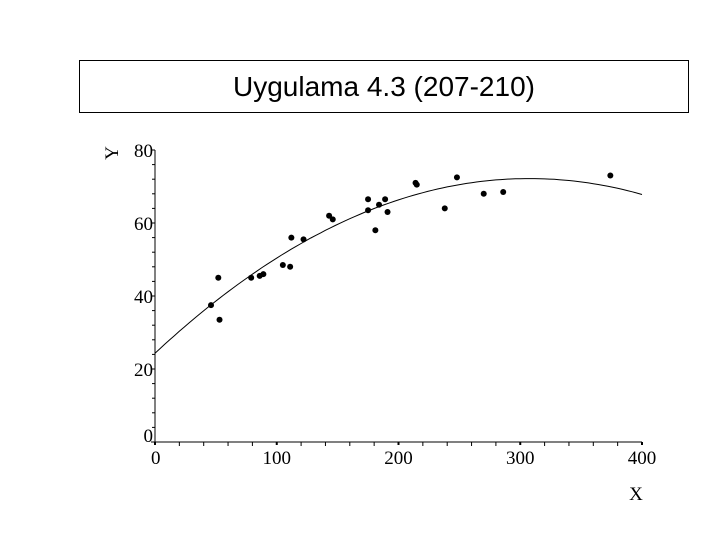  What do you see at coordinates (156, 458) in the screenshot?
I see `x-tick-label: 0` at bounding box center [156, 458].